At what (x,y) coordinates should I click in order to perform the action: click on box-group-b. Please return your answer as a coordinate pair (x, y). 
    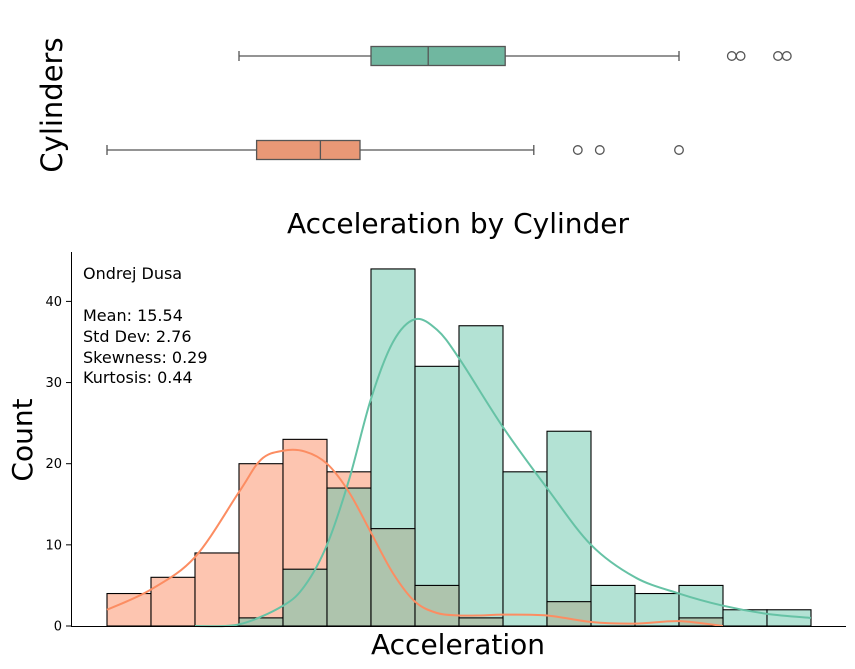
    Looking at the image, I should click on (395, 150).